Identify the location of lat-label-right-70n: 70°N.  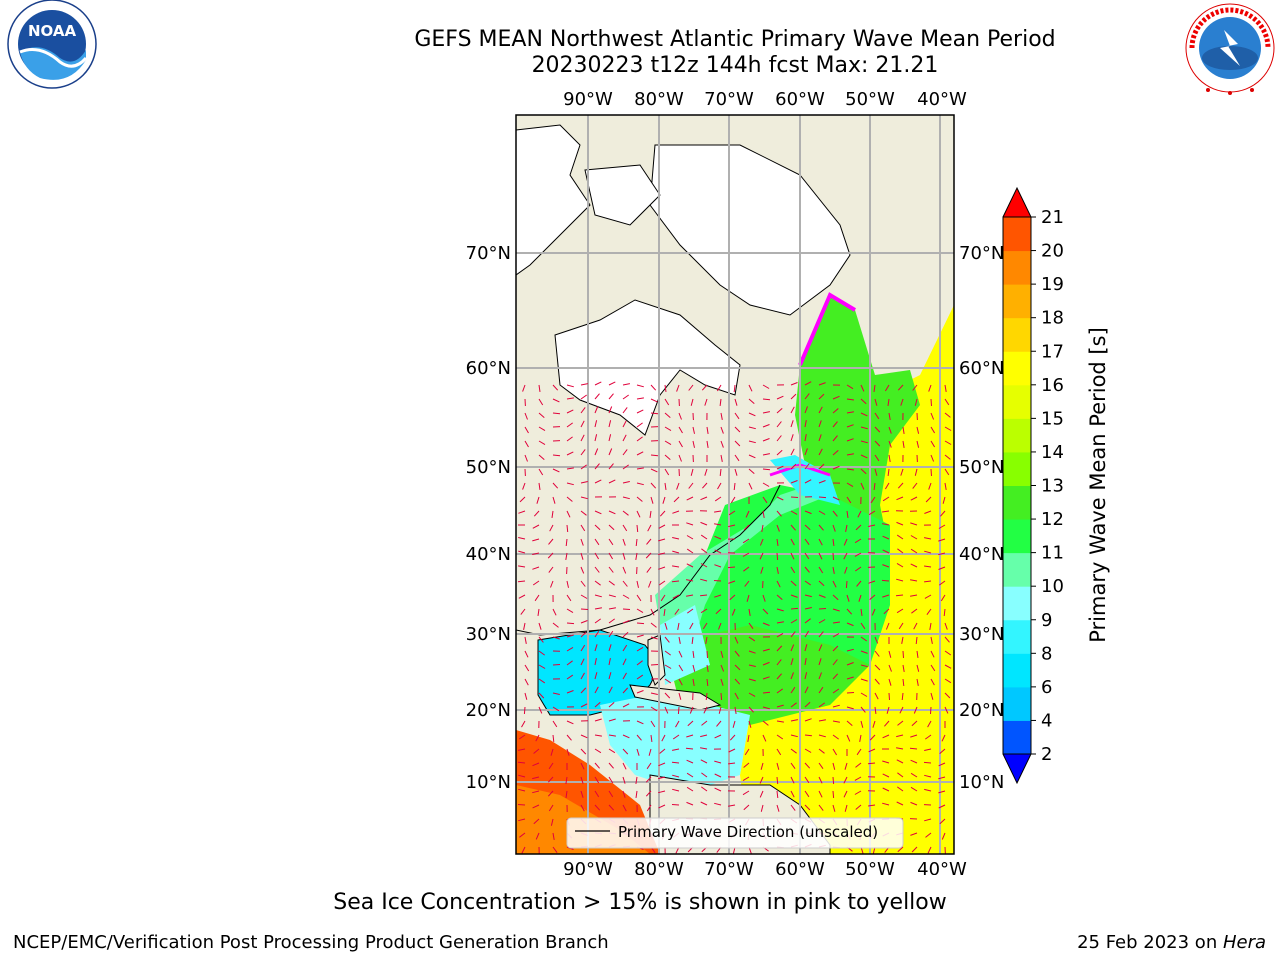
(981, 253).